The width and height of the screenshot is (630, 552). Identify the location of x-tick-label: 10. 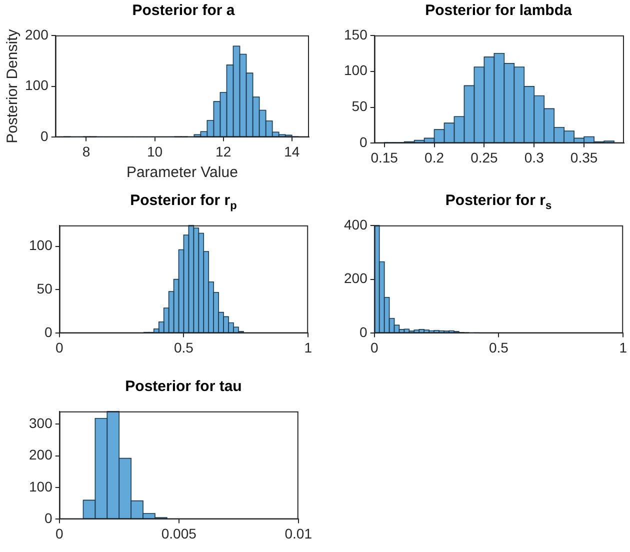
(154, 151).